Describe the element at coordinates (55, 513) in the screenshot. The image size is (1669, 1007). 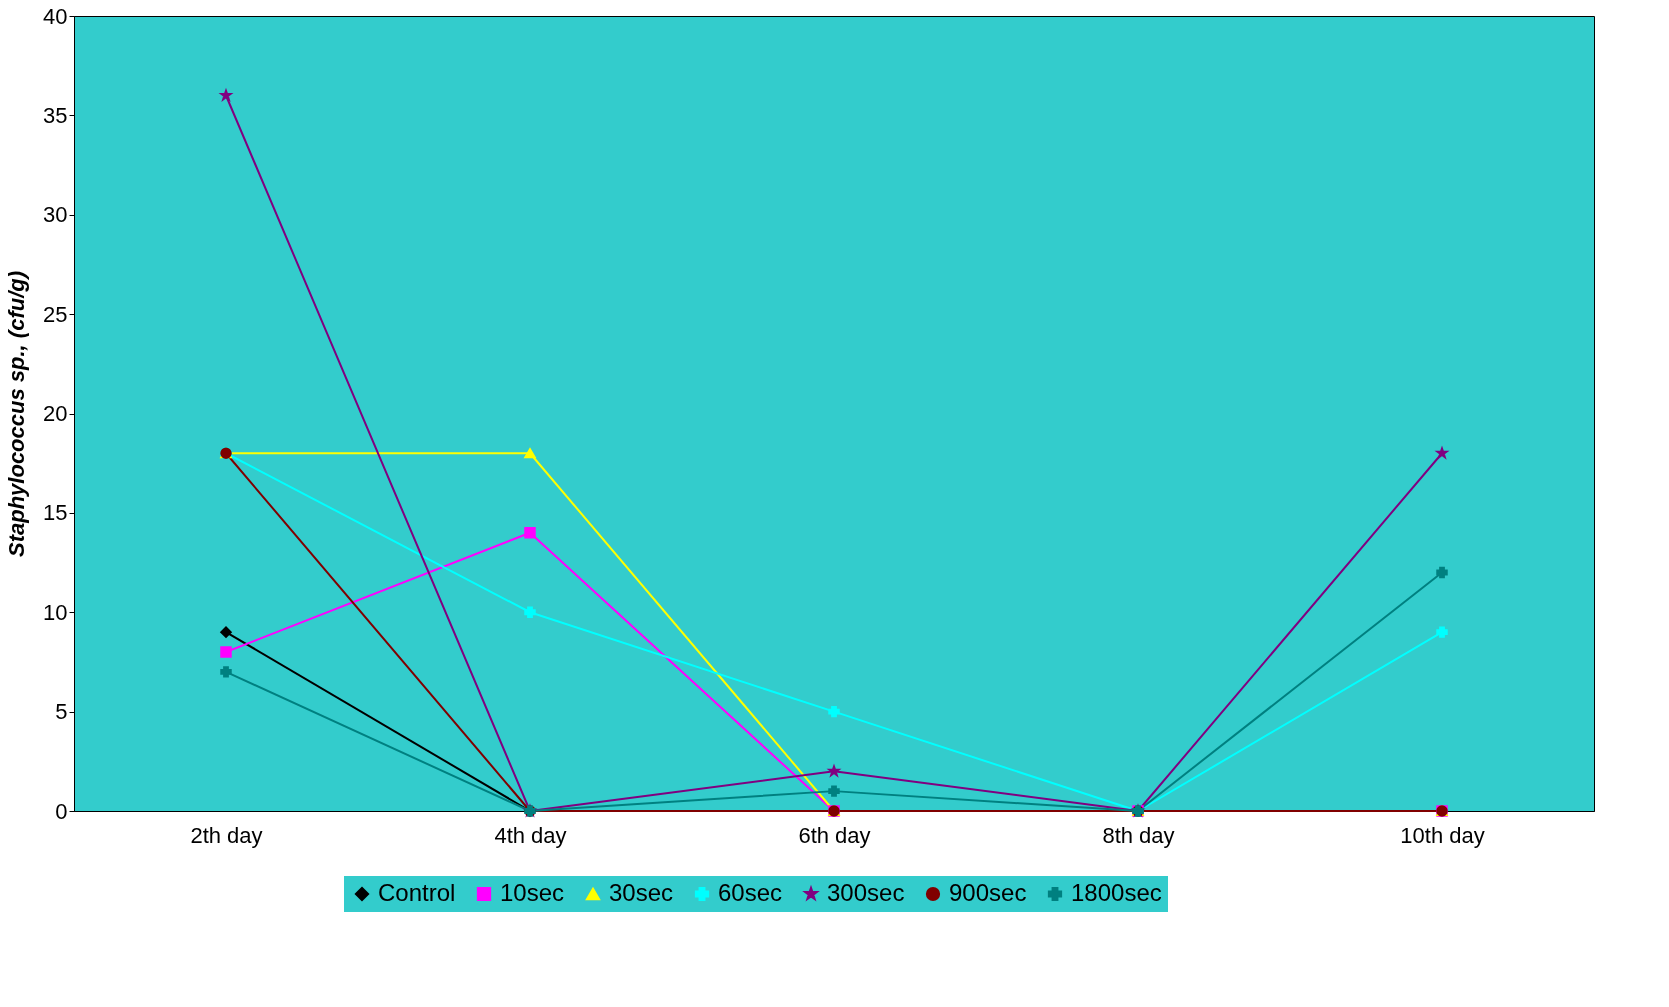
I see `y-tick-label: 15` at that location.